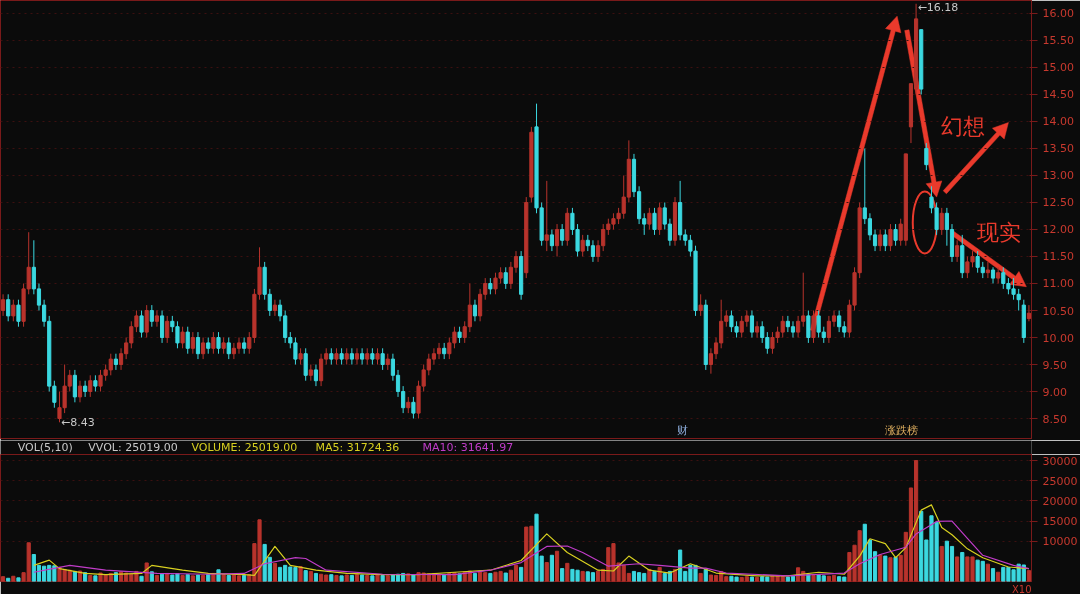 The width and height of the screenshot is (1080, 594). What do you see at coordinates (998, 232) in the screenshot?
I see `annotation: 现实` at bounding box center [998, 232].